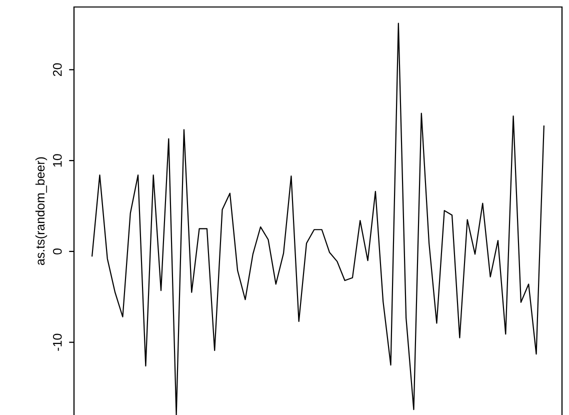 This screenshot has width=569, height=415. Describe the element at coordinates (41, 211) in the screenshot. I see `y-axis-title: as.ts(random_beer)` at that location.